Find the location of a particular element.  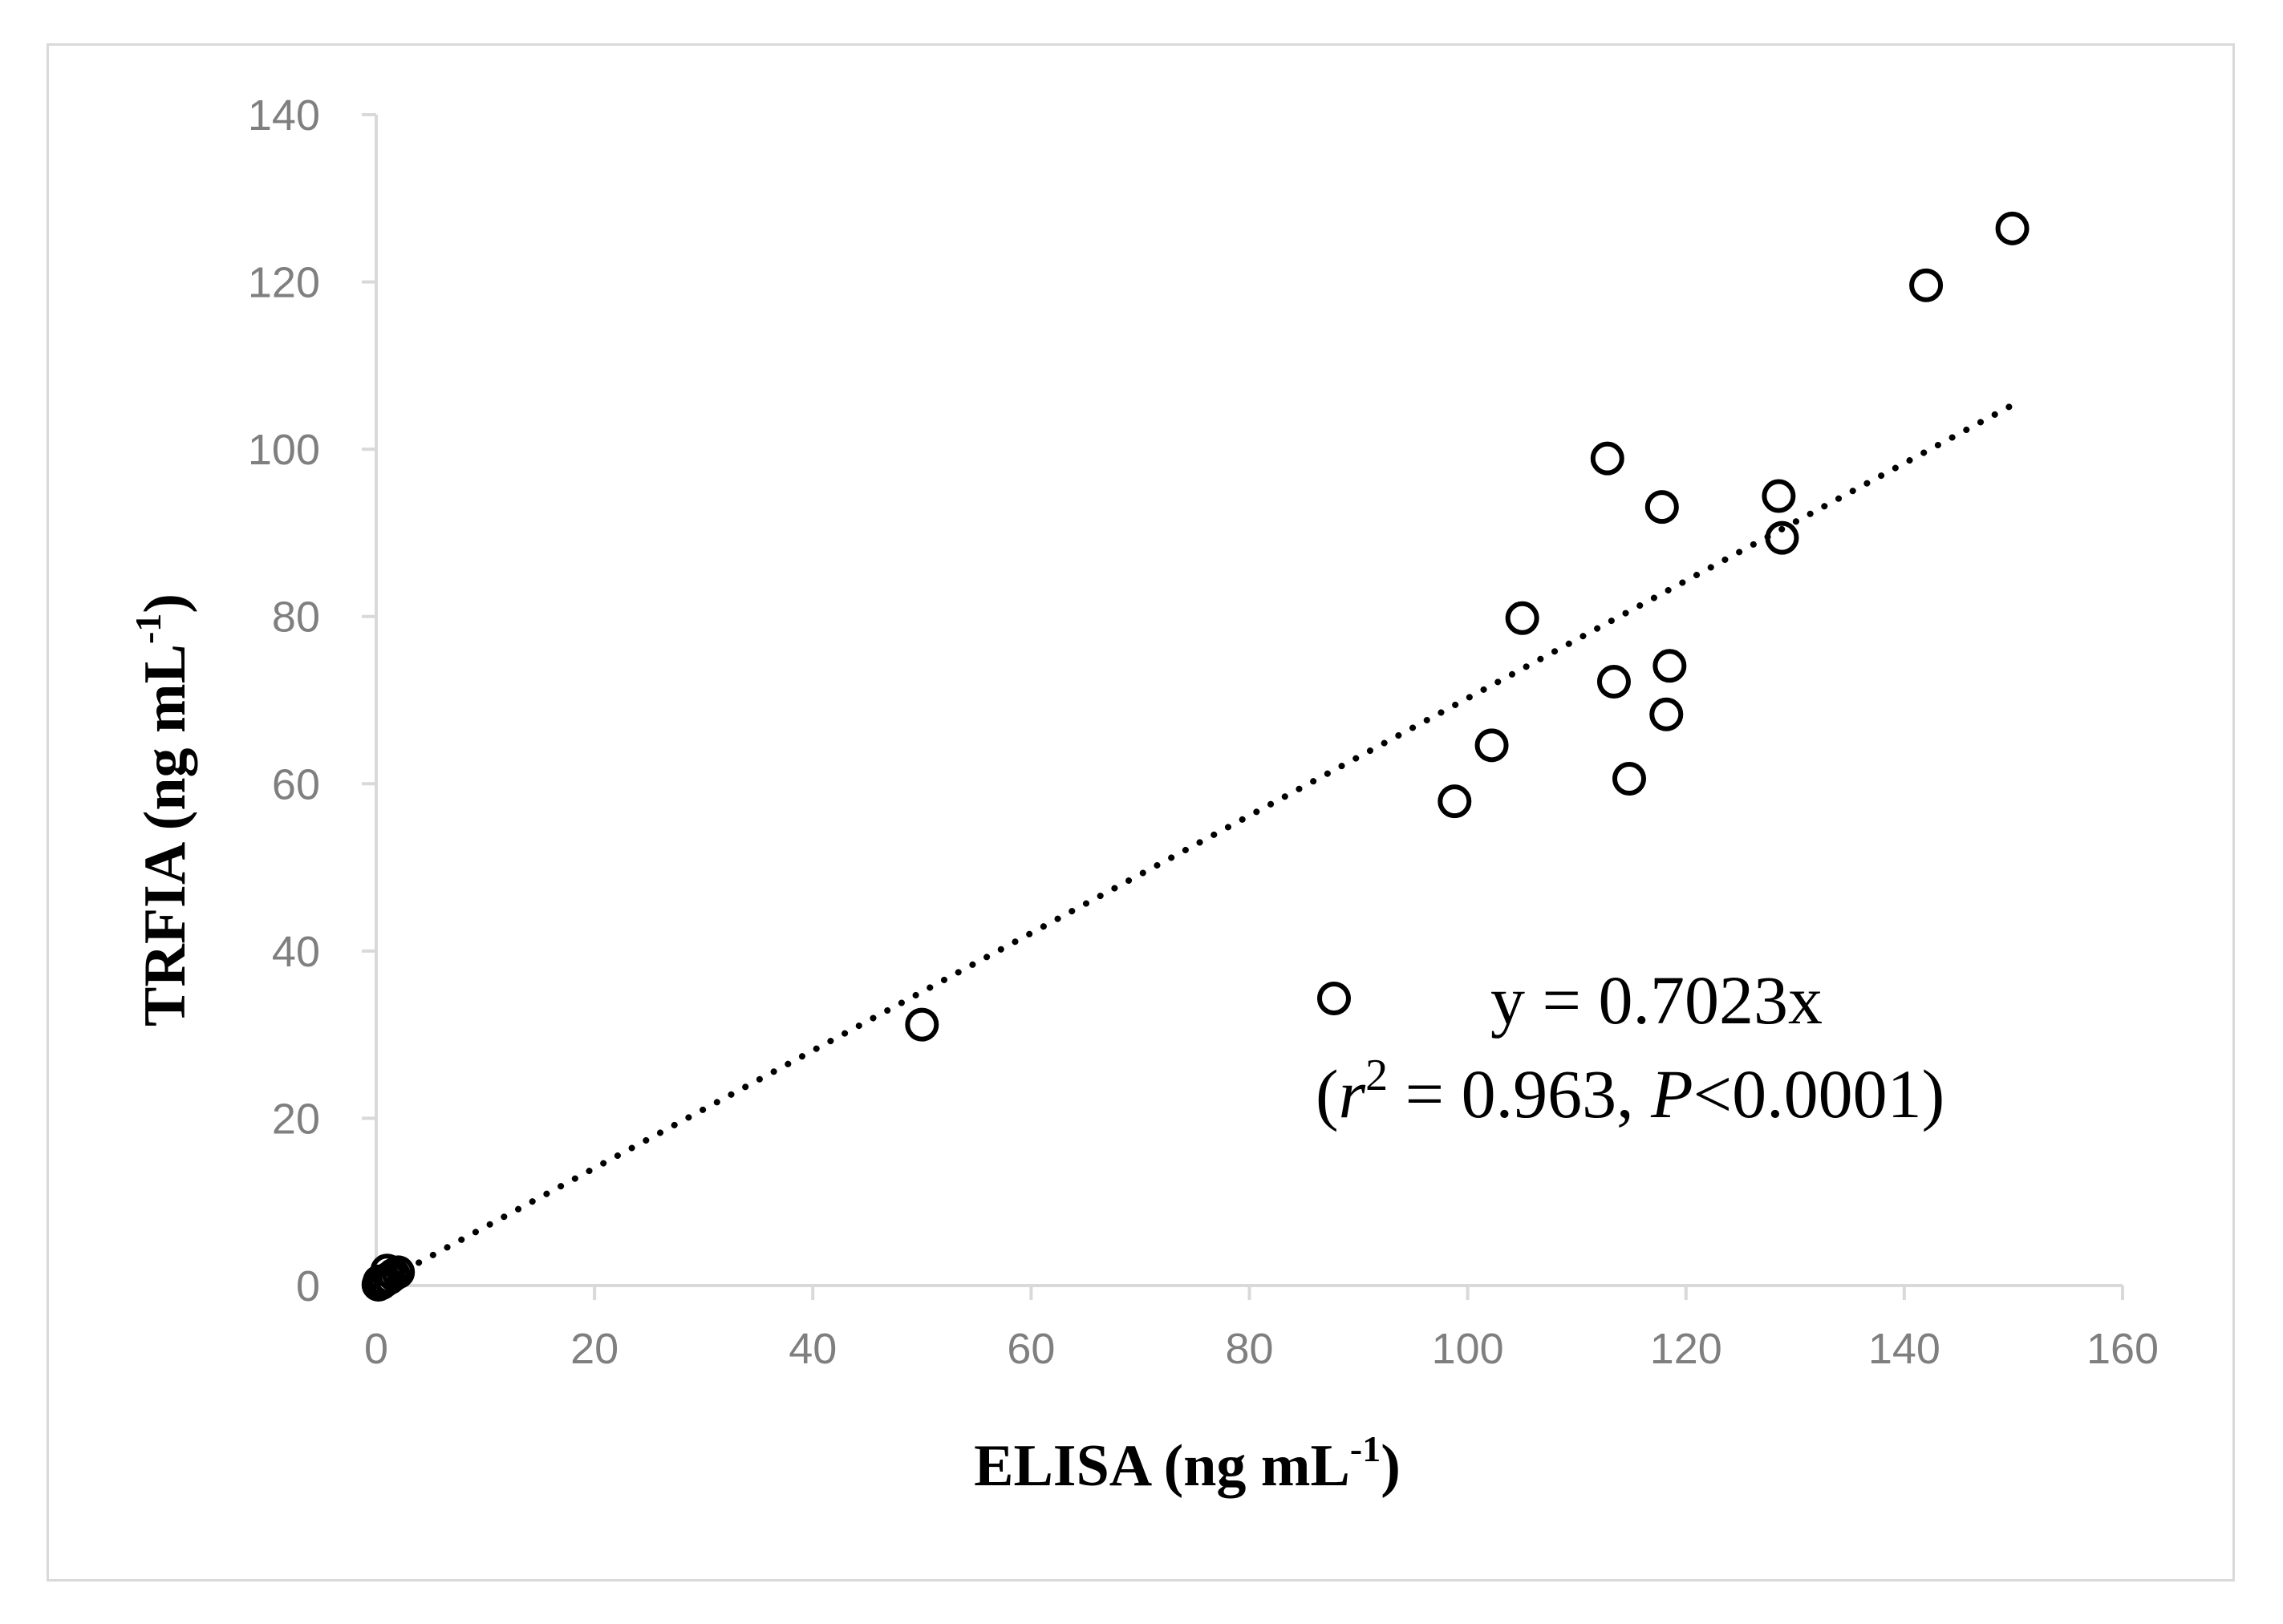

x-axis-title: ELISA (ng mL-1) is located at coordinates (1187, 1463).